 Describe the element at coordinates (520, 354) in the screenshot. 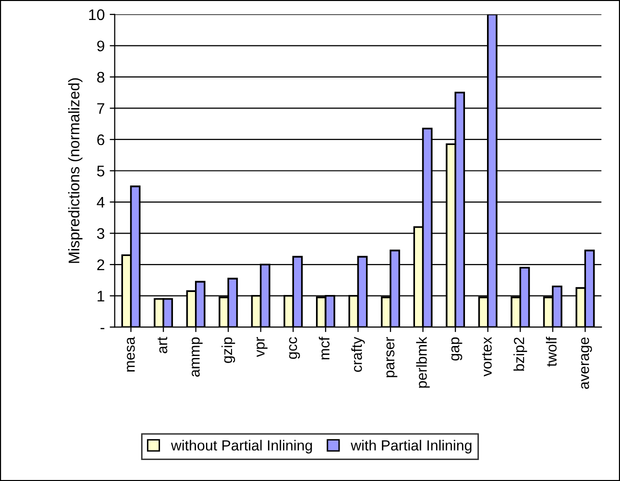

I see `x-tick-label: bzip2` at that location.